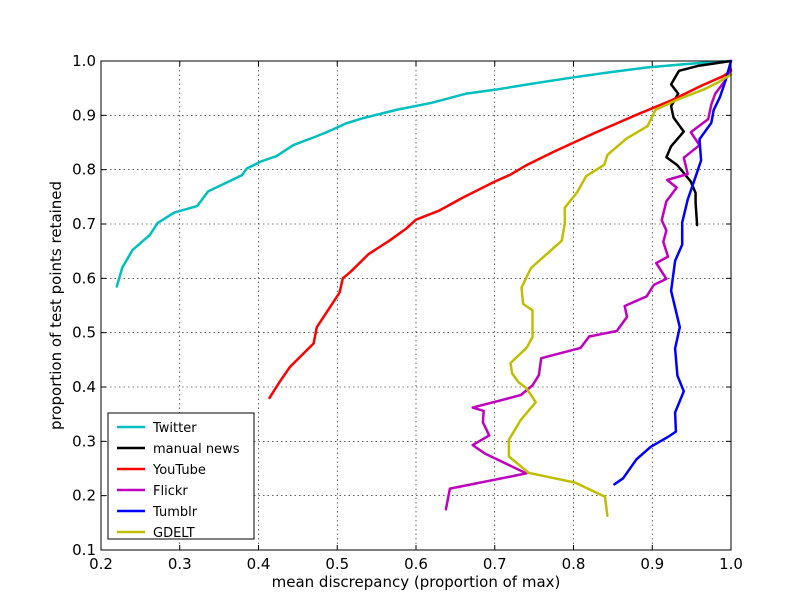  What do you see at coordinates (56, 305) in the screenshot?
I see `y-axis-label: proportion of test points retained` at bounding box center [56, 305].